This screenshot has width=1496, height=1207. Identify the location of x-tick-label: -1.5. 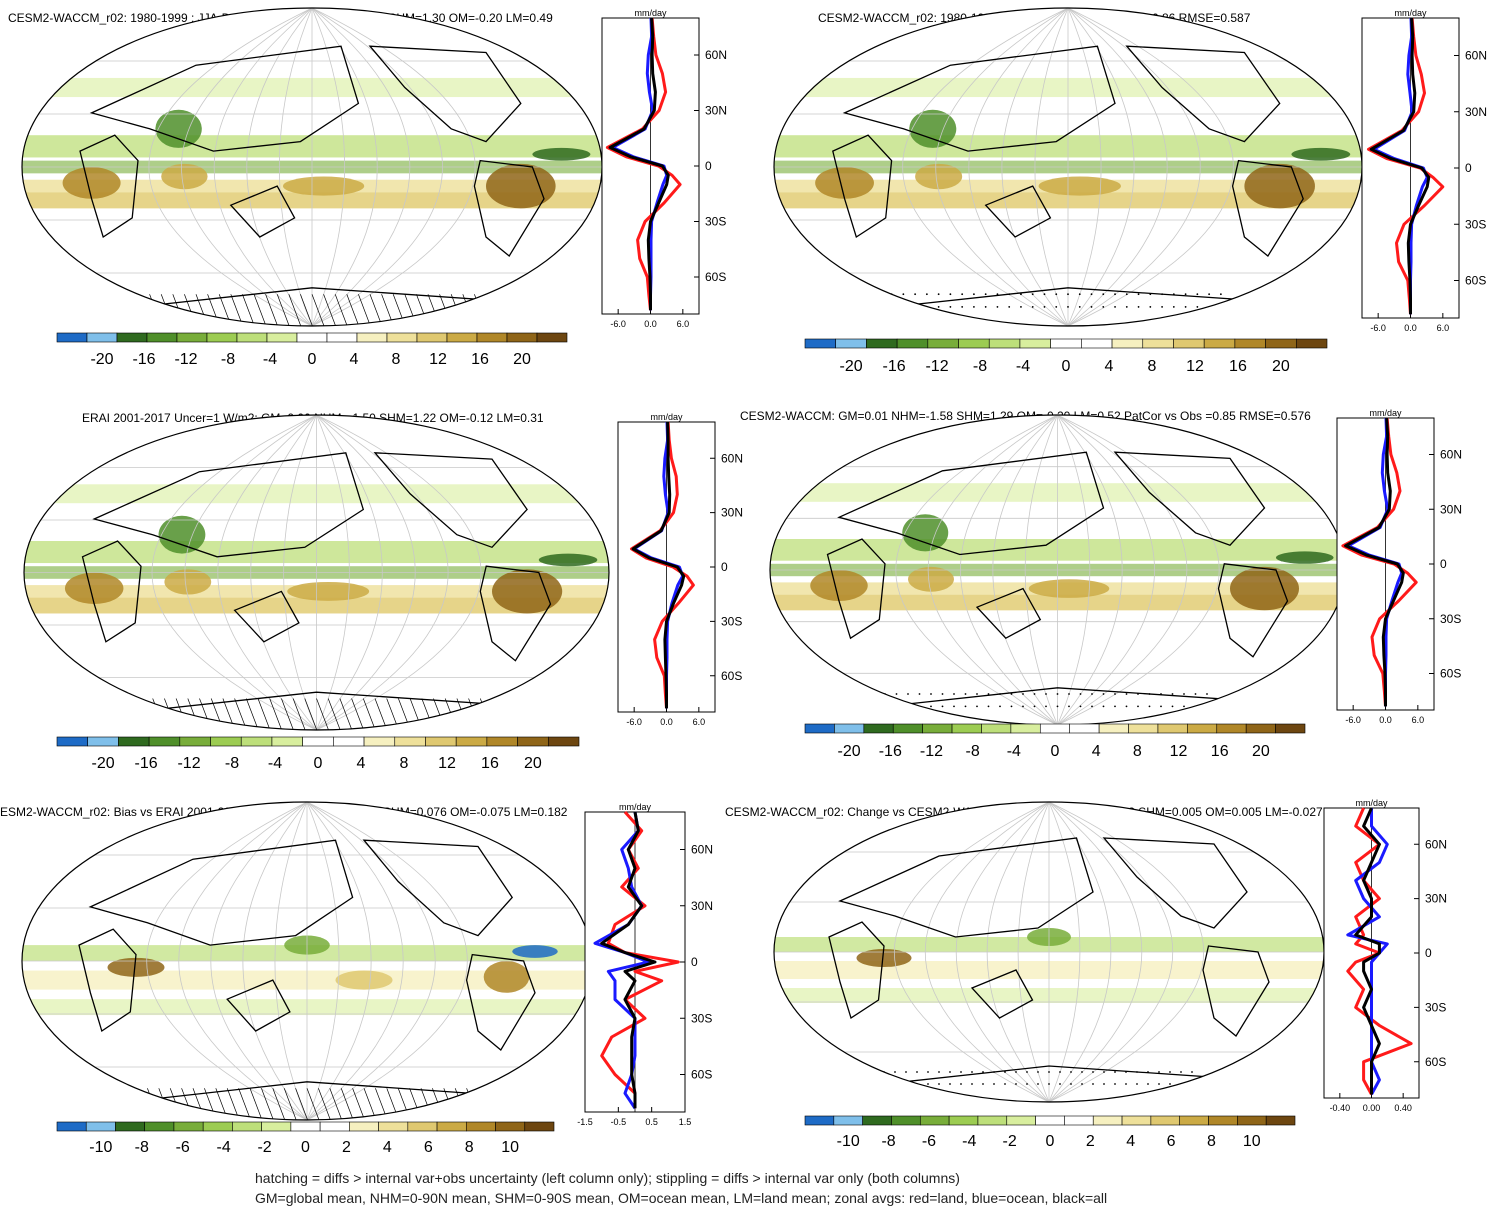
(585, 1122).